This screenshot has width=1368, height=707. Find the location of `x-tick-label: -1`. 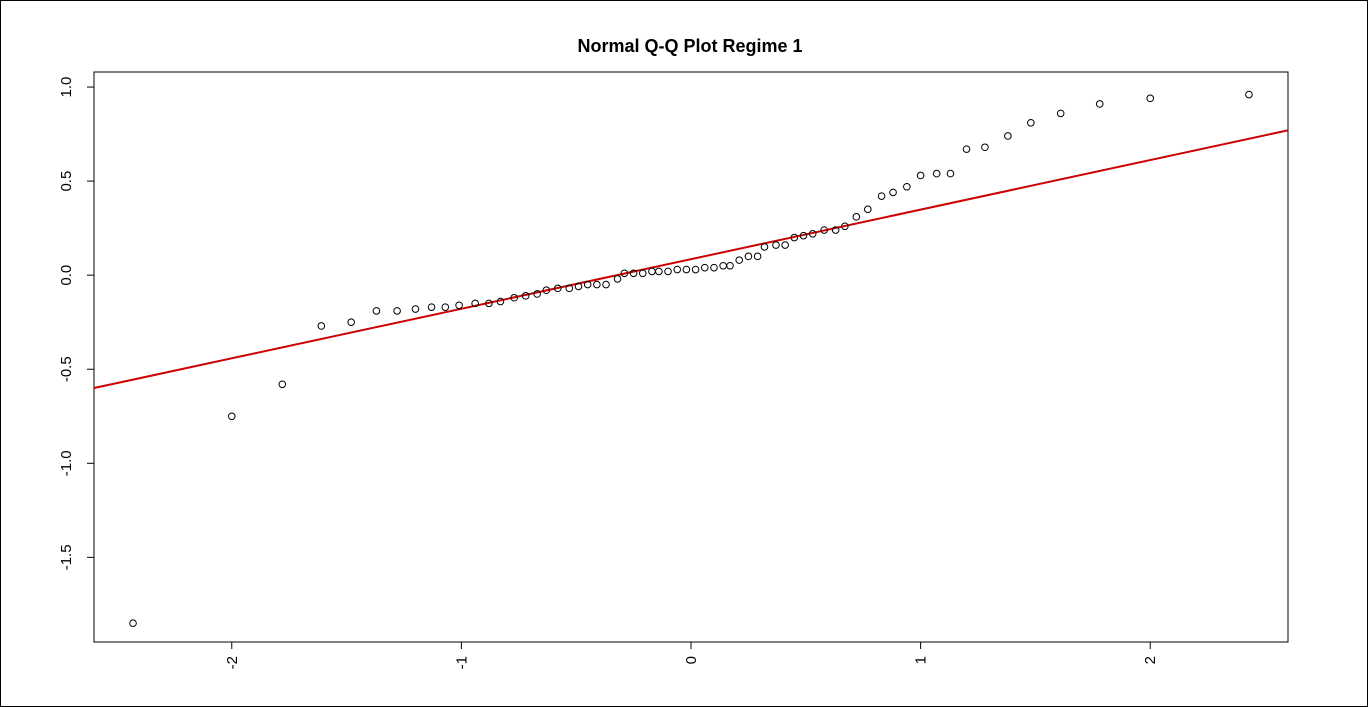

x-tick-label: -1 is located at coordinates (461, 662).